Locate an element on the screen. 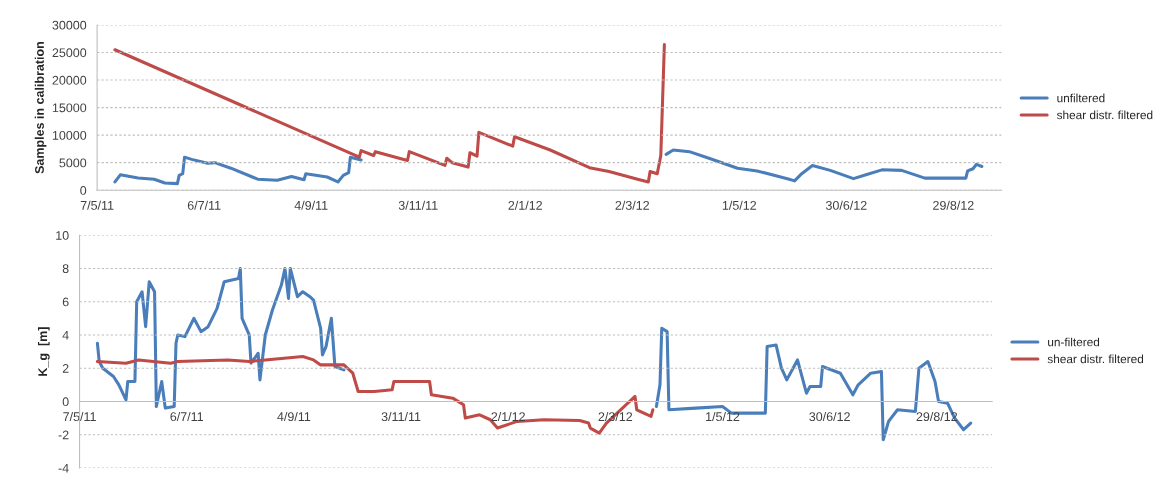 The height and width of the screenshot is (489, 1170). y-tick-label: 20000 is located at coordinates (69, 80).